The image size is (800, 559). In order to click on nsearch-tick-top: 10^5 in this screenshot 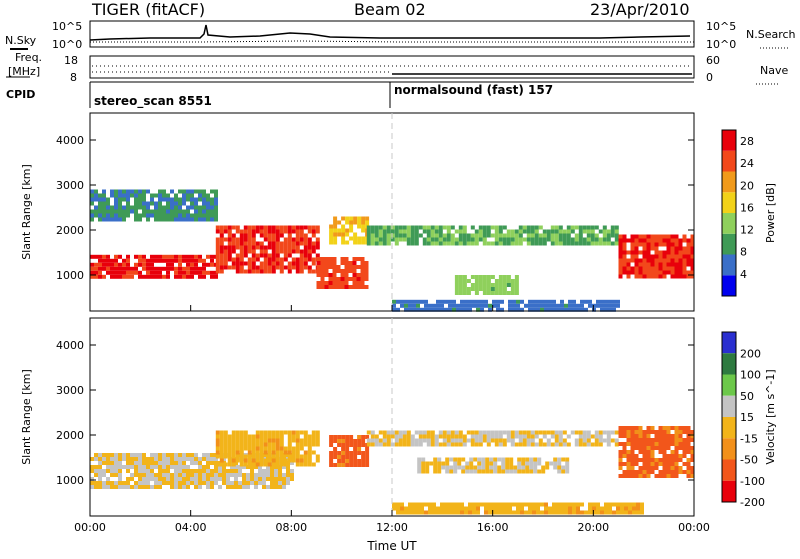, I will do `click(721, 26)`.